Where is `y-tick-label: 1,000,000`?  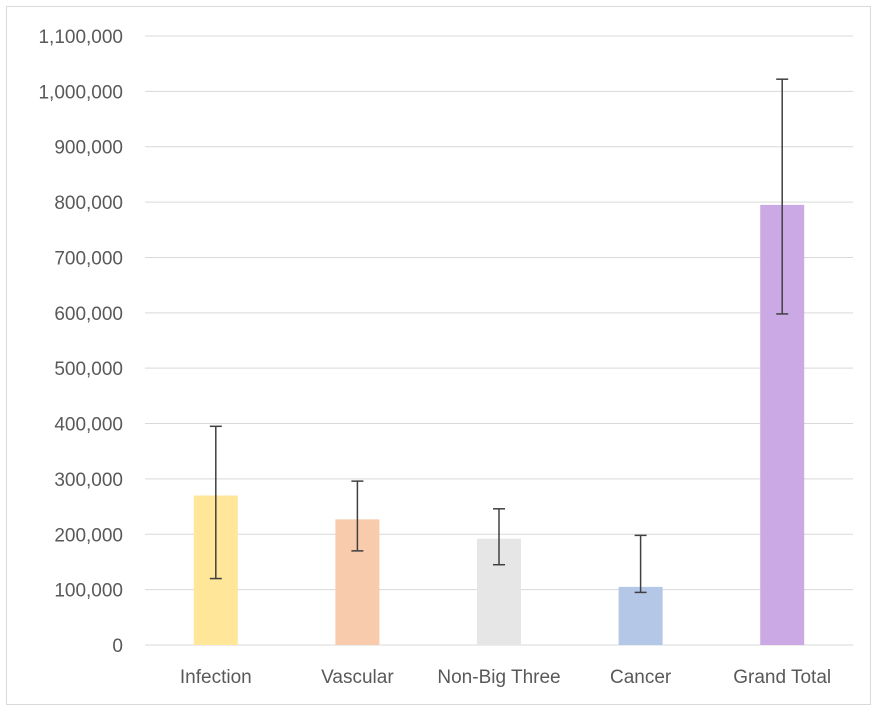
y-tick-label: 1,000,000 is located at coordinates (80, 92).